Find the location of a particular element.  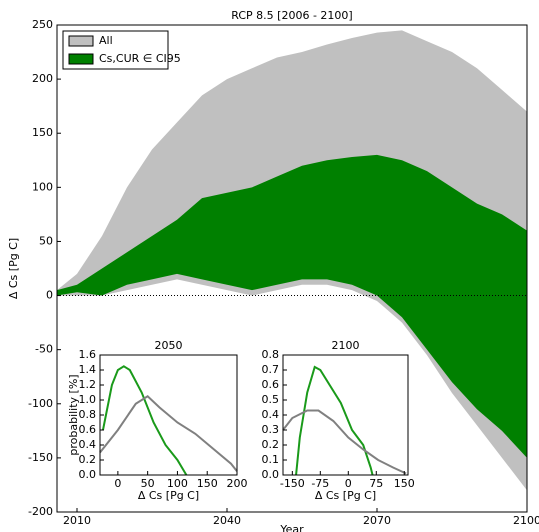

chart-title: RCP 8.5 [2006 - 2100] is located at coordinates (291, 15).